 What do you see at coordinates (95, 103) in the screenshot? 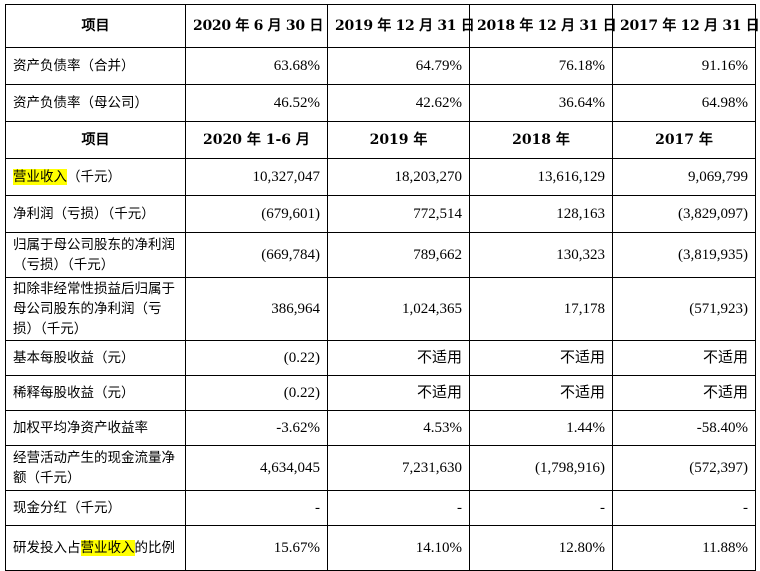
I see `row-label: 资产负债率（母公司）` at bounding box center [95, 103].